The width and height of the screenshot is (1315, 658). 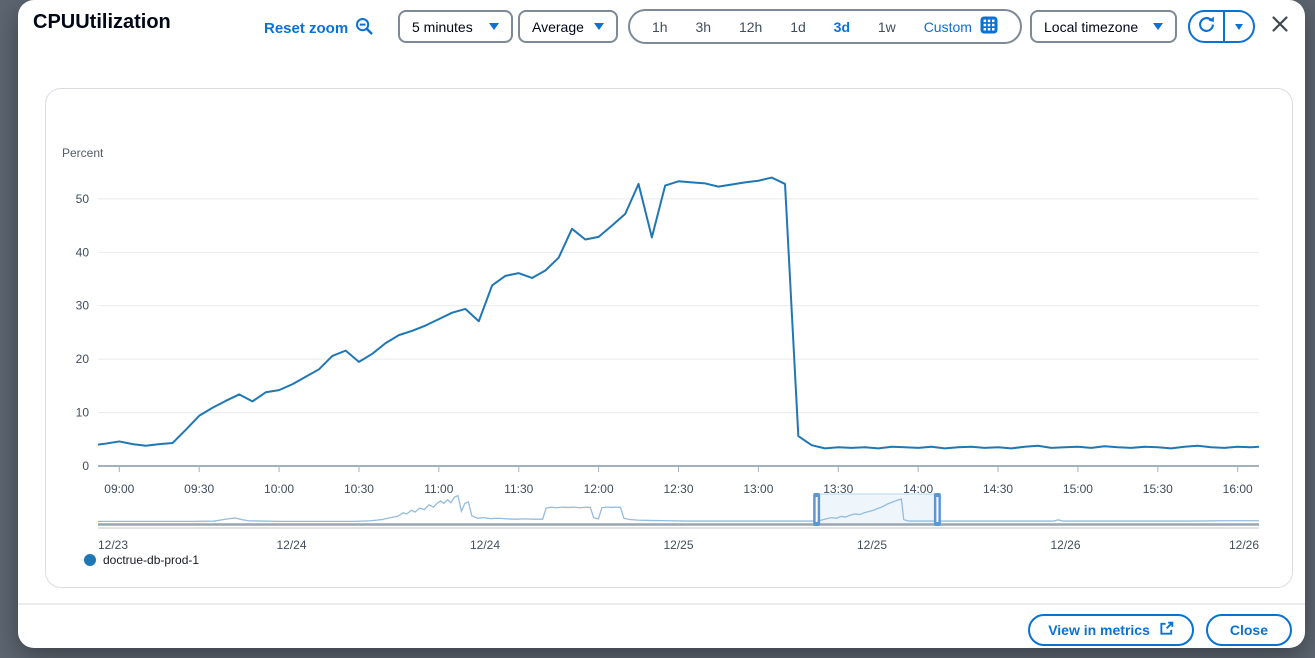 What do you see at coordinates (558, 26) in the screenshot?
I see `statistic-dropdown-value: Average` at bounding box center [558, 26].